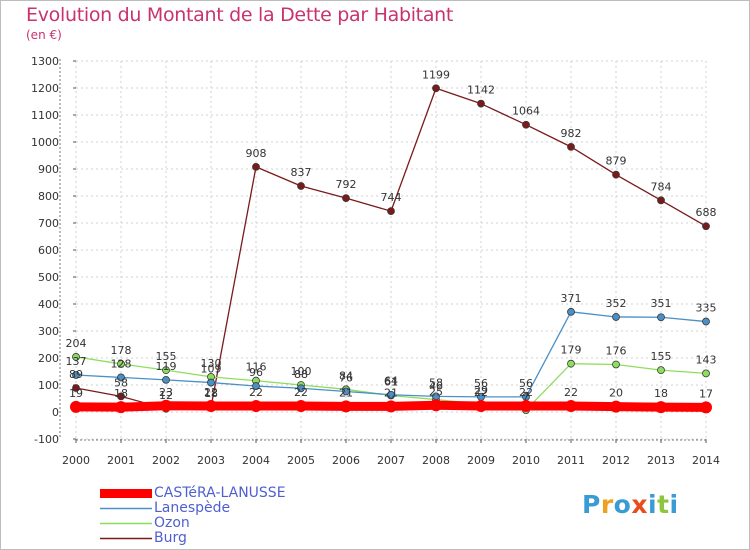  Describe the element at coordinates (346, 460) in the screenshot. I see `x-tick-label: 2006` at that location.